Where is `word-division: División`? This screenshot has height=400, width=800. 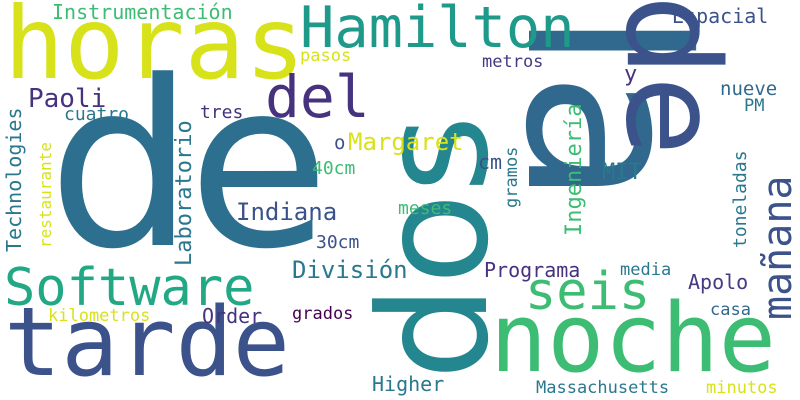 word-division: División is located at coordinates (350, 270).